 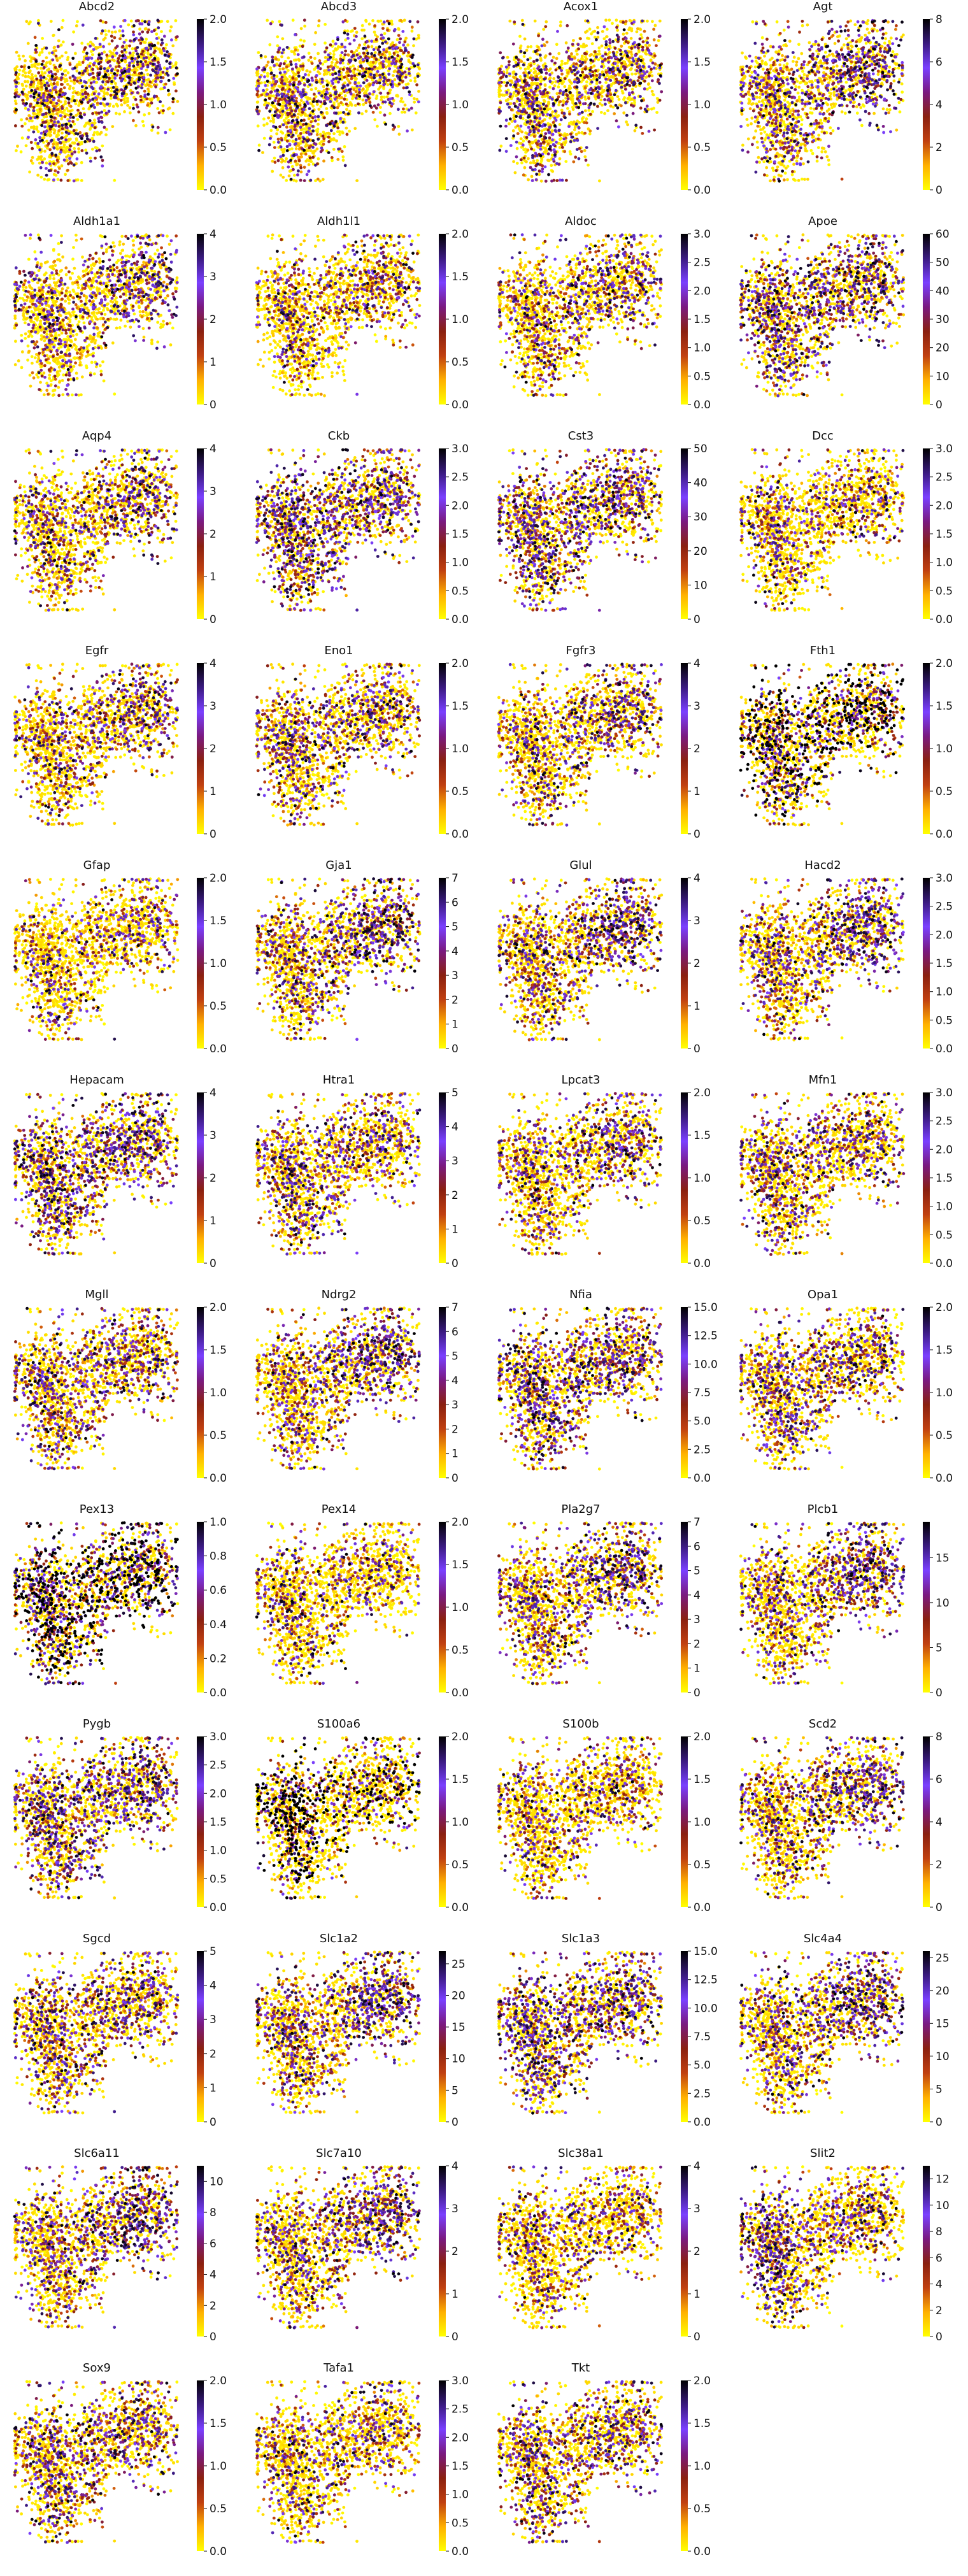 What do you see at coordinates (442, 104) in the screenshot?
I see `colorbar` at bounding box center [442, 104].